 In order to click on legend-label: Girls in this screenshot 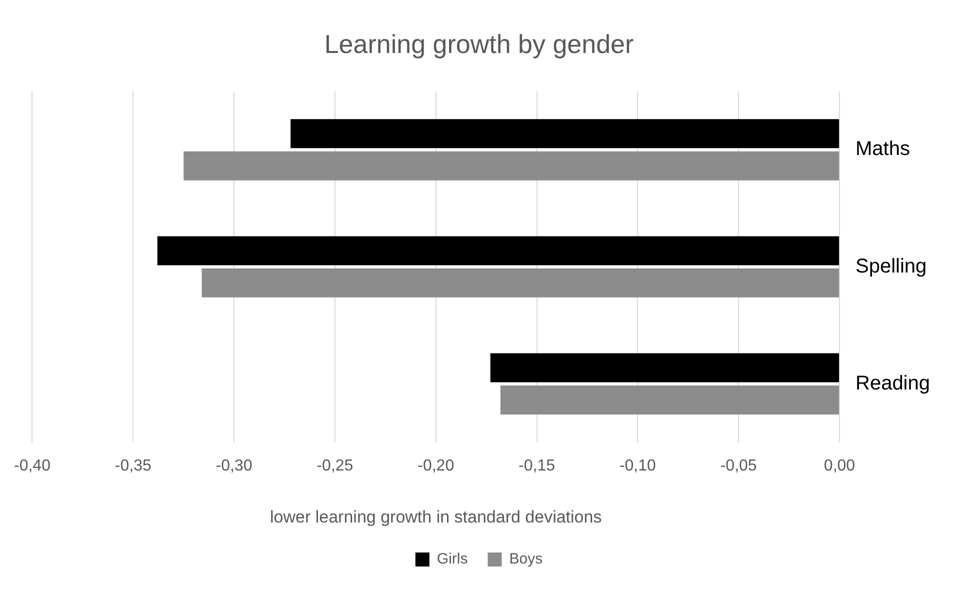, I will do `click(452, 559)`.